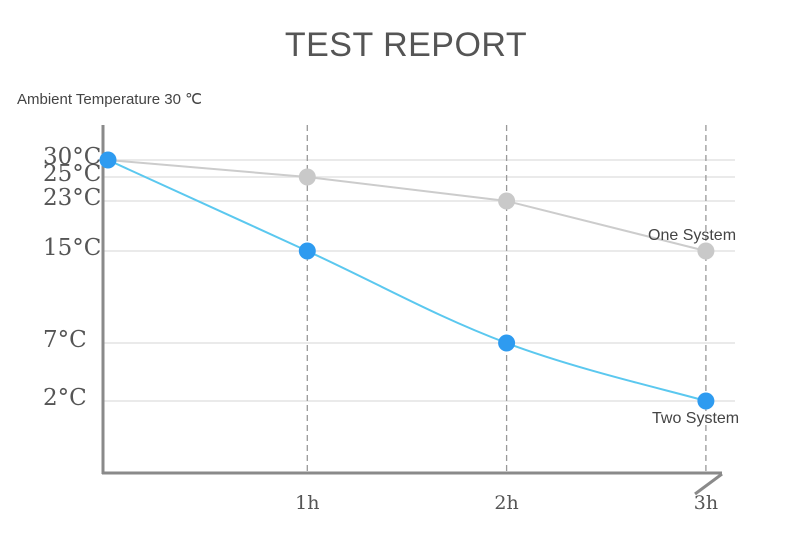 The width and height of the screenshot is (790, 543). Describe the element at coordinates (72, 174) in the screenshot. I see `y-tick-label: 25°C` at that location.